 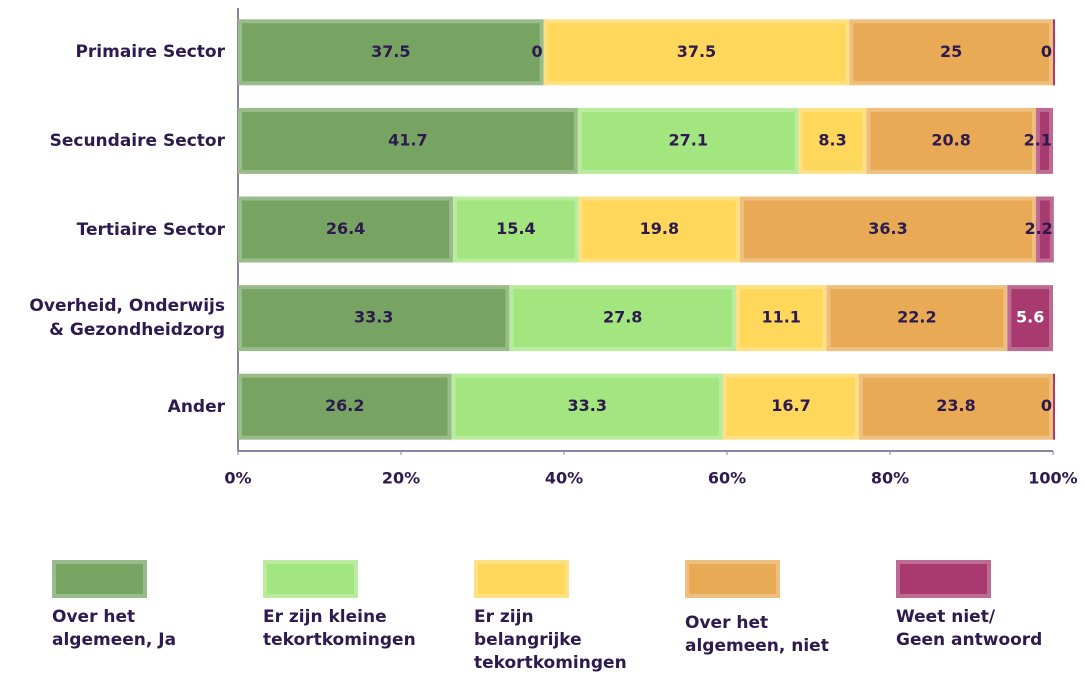 What do you see at coordinates (339, 628) in the screenshot?
I see `legend-label: Er zijn kleine tekortkomingen` at bounding box center [339, 628].